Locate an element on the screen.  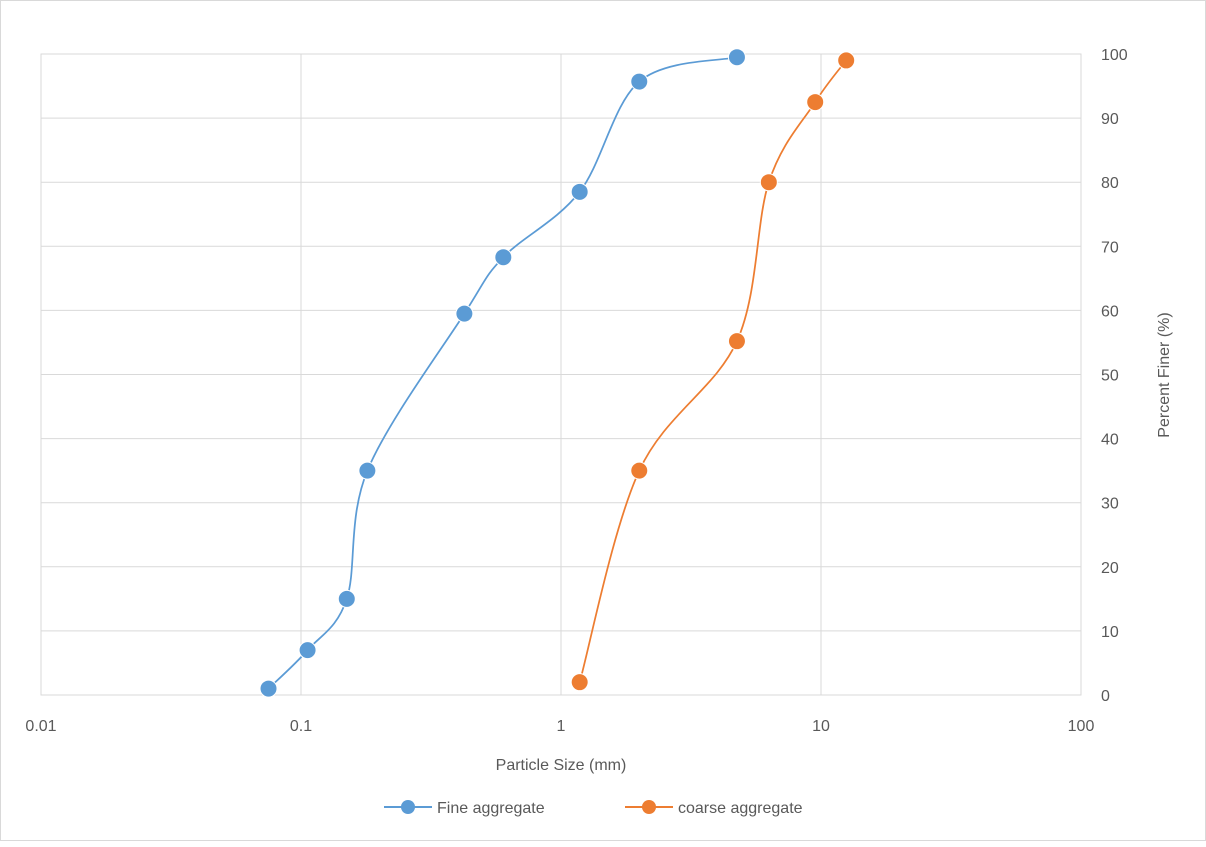
y-tick-label: 90 is located at coordinates (1110, 119).